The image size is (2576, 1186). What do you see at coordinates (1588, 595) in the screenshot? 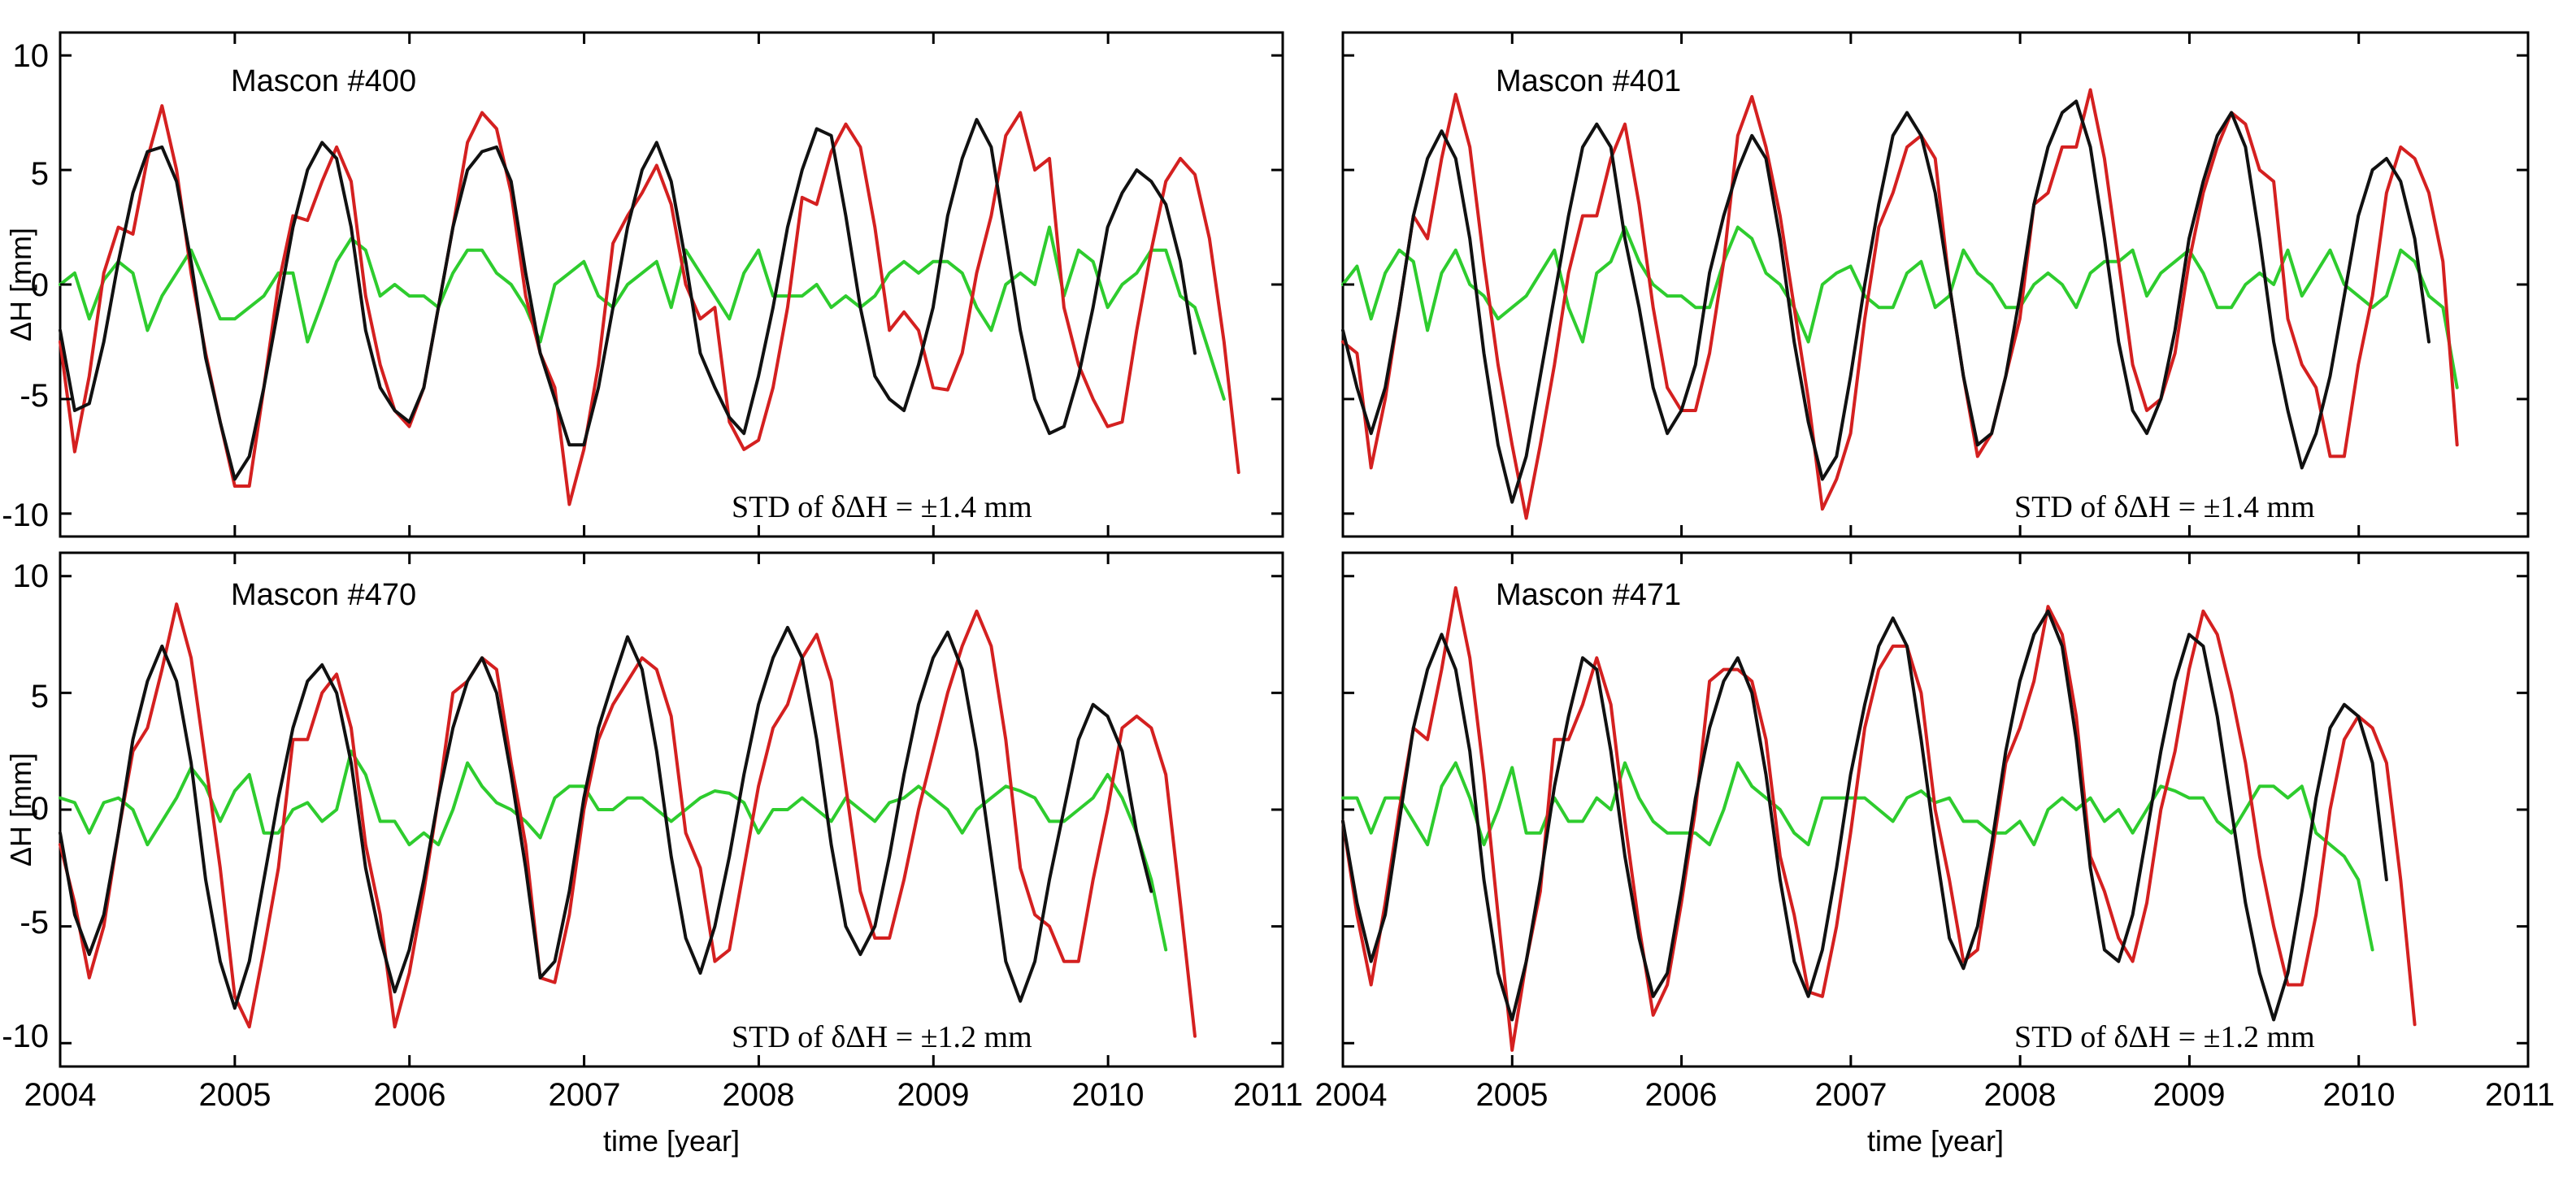
I see `panel-title: Mascon #471` at bounding box center [1588, 595].